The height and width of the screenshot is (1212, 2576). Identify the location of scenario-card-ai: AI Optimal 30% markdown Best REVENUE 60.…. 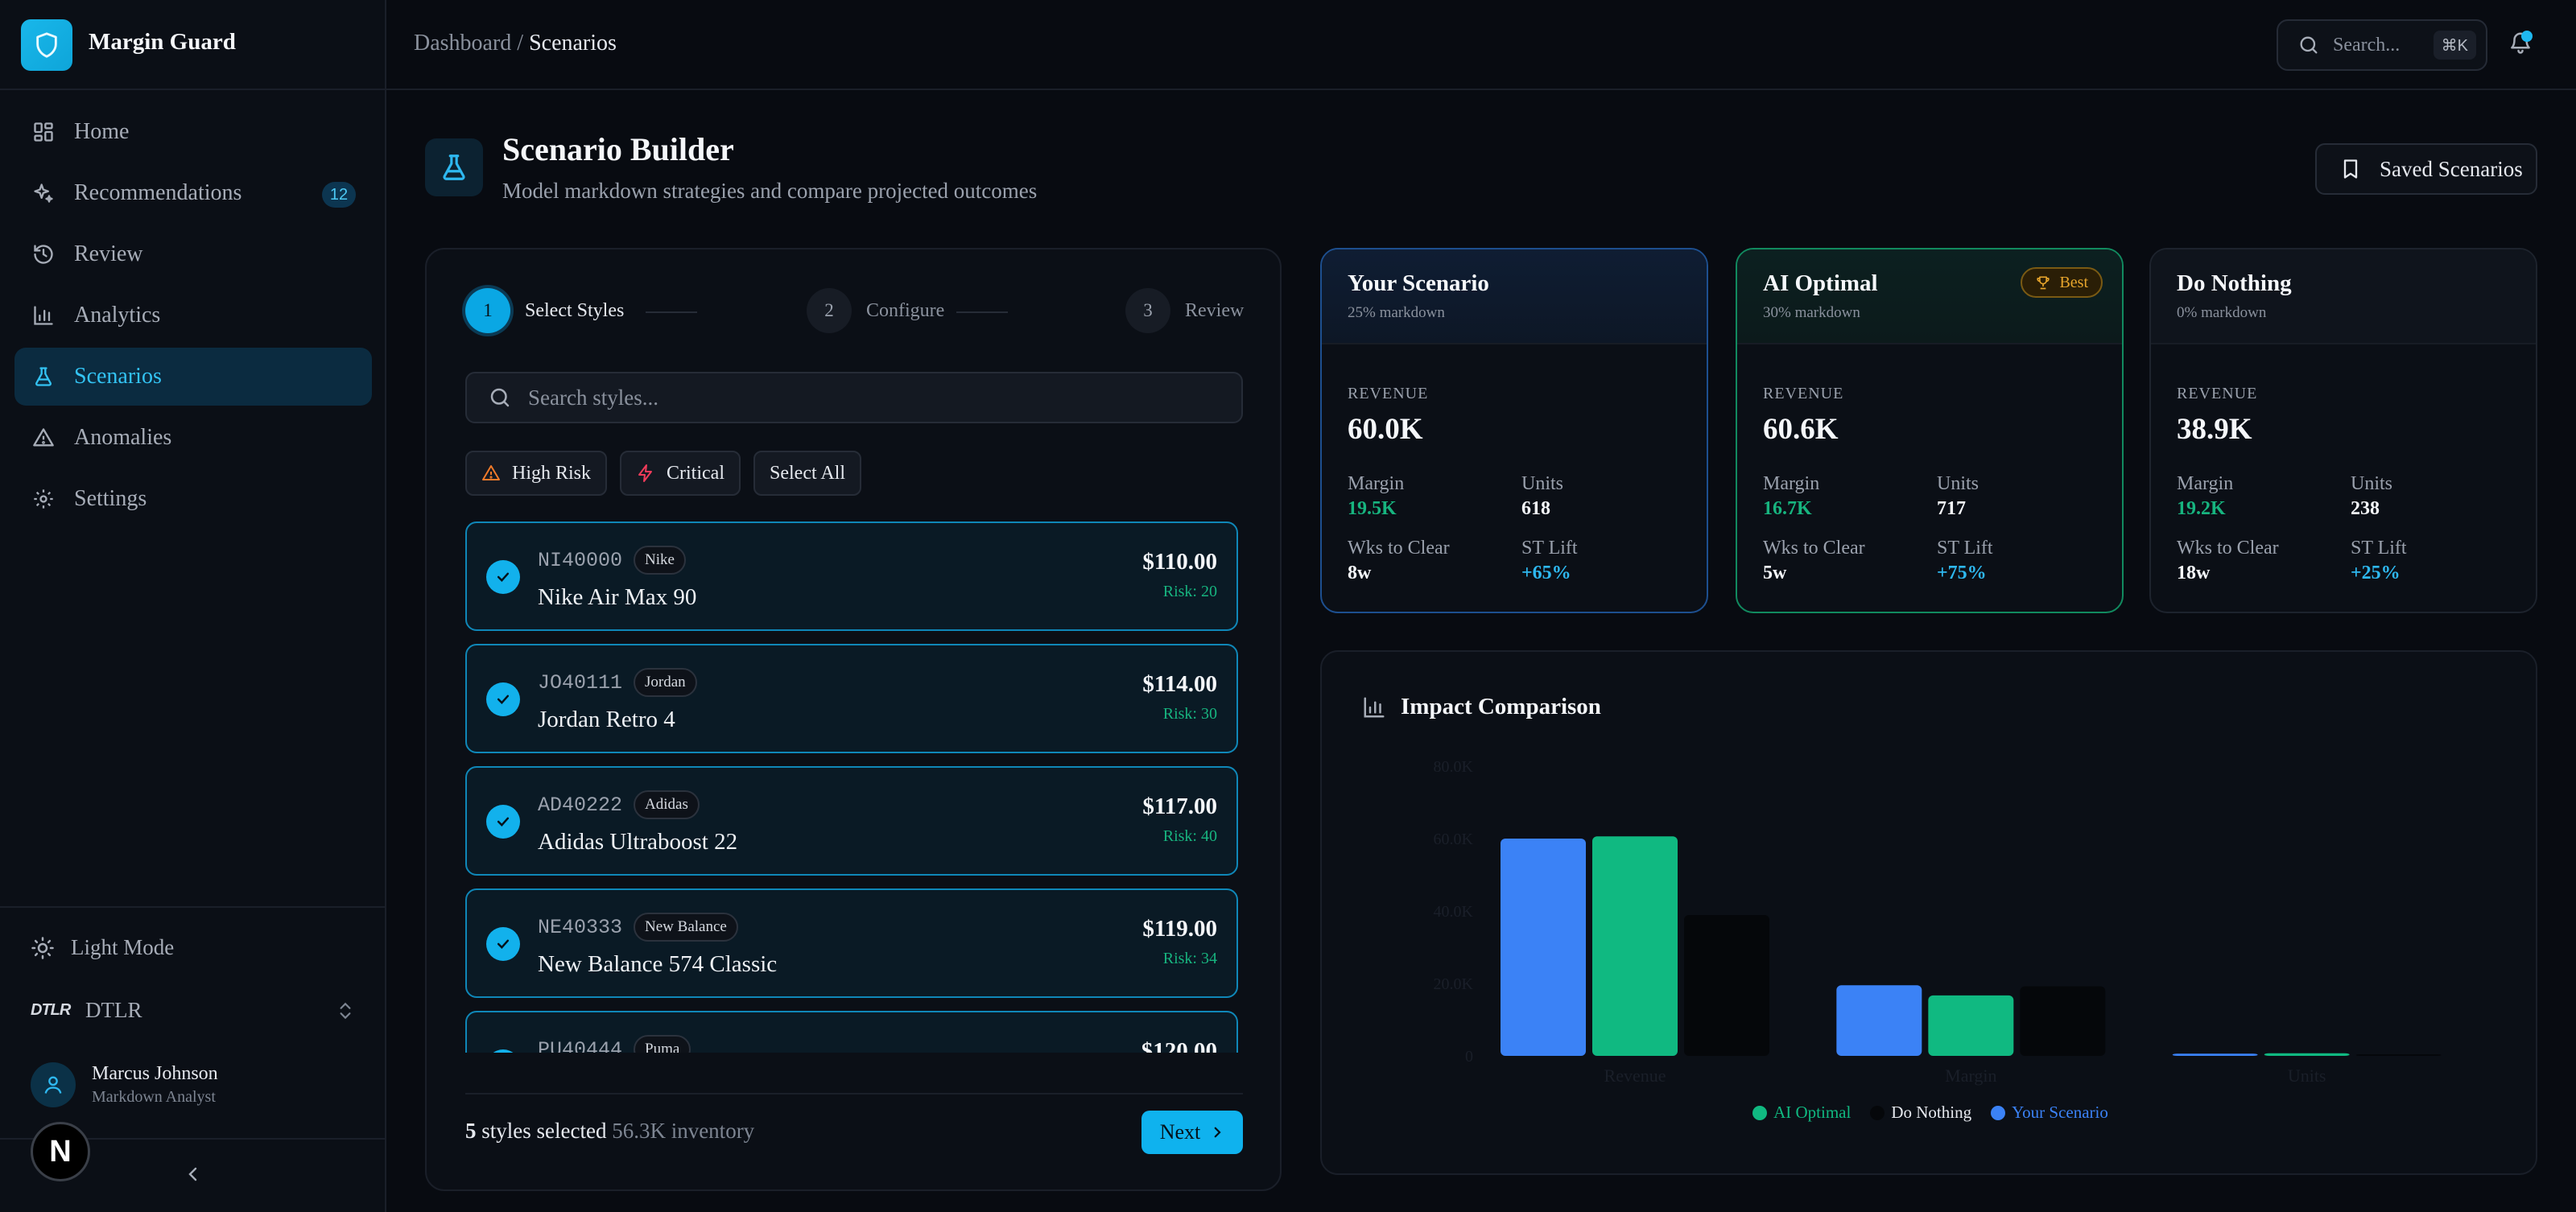
(1930, 430).